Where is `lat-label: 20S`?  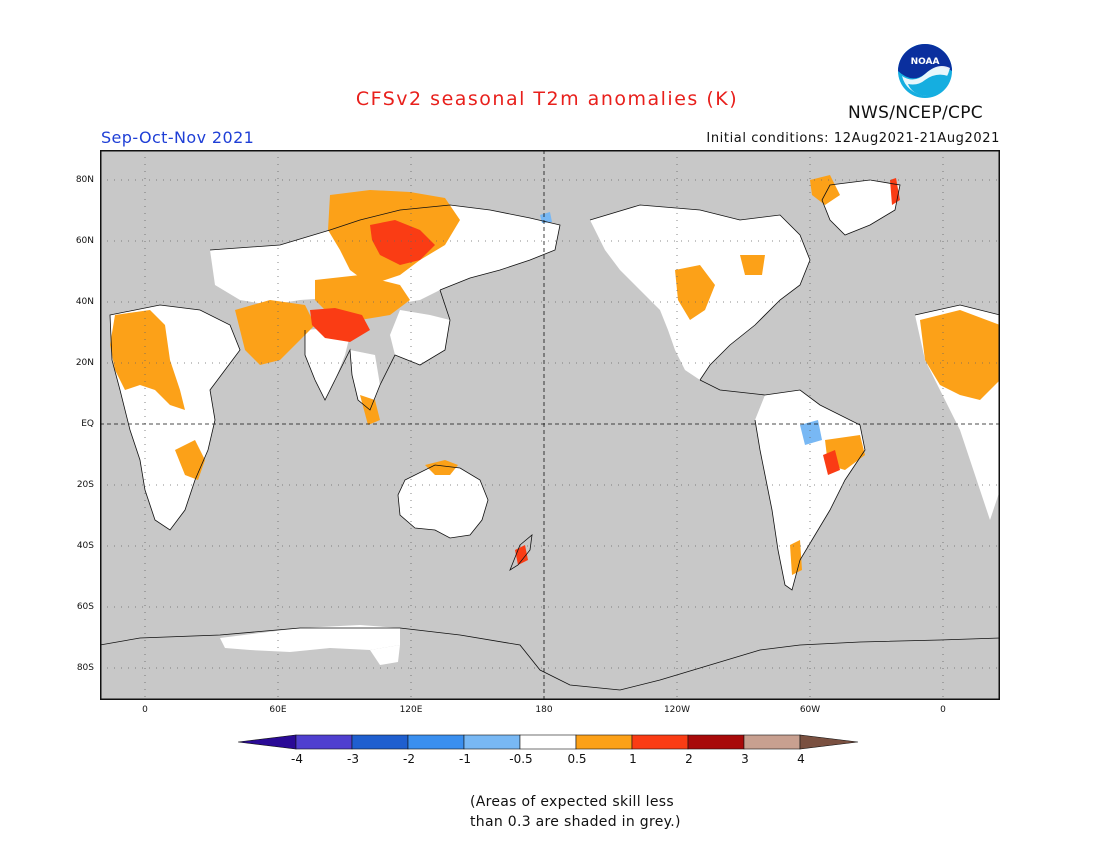 lat-label: 20S is located at coordinates (85, 485).